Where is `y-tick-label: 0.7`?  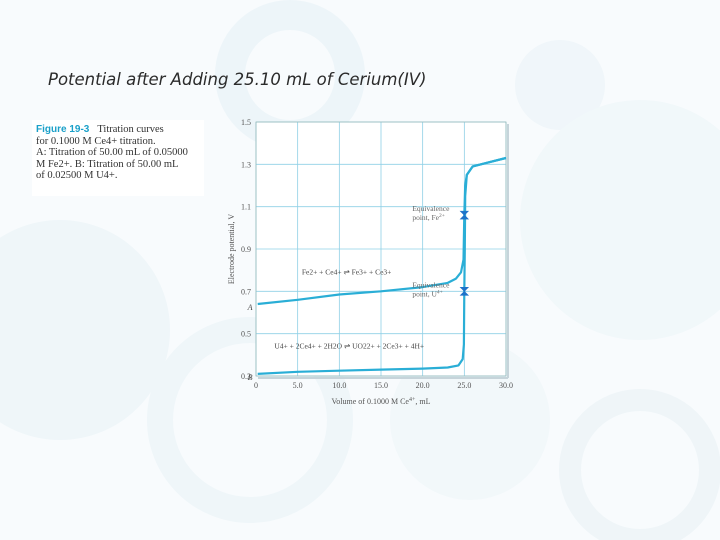
y-tick-label: 0.7 is located at coordinates (246, 291).